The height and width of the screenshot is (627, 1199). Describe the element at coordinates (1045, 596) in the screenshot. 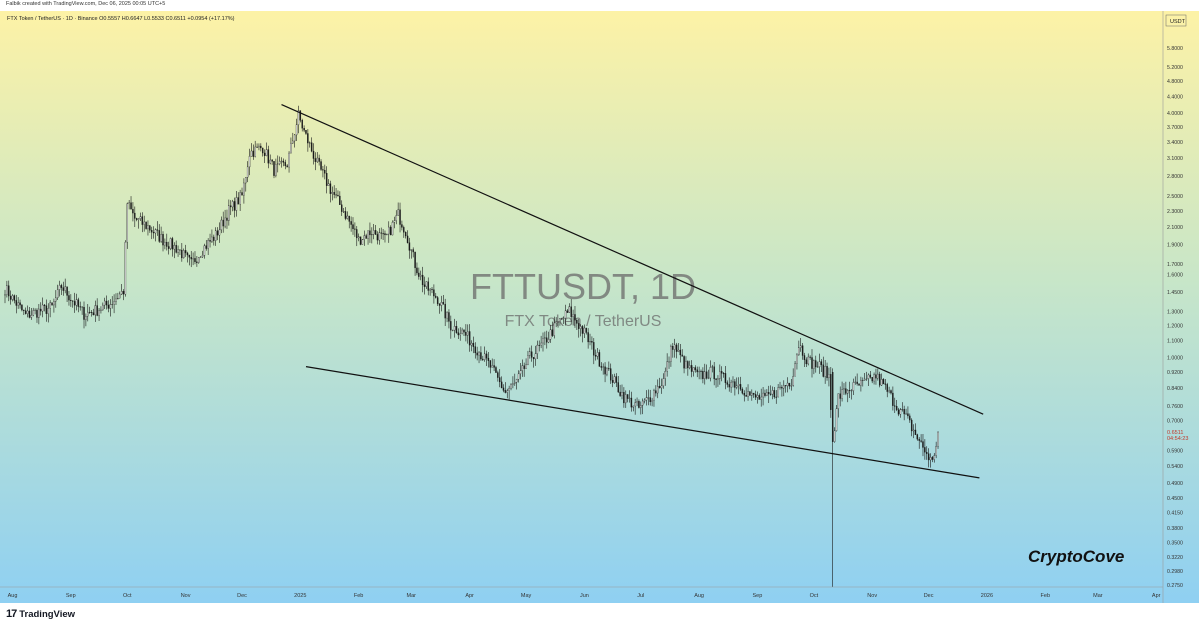

I see `x-tick-label: Feb` at that location.